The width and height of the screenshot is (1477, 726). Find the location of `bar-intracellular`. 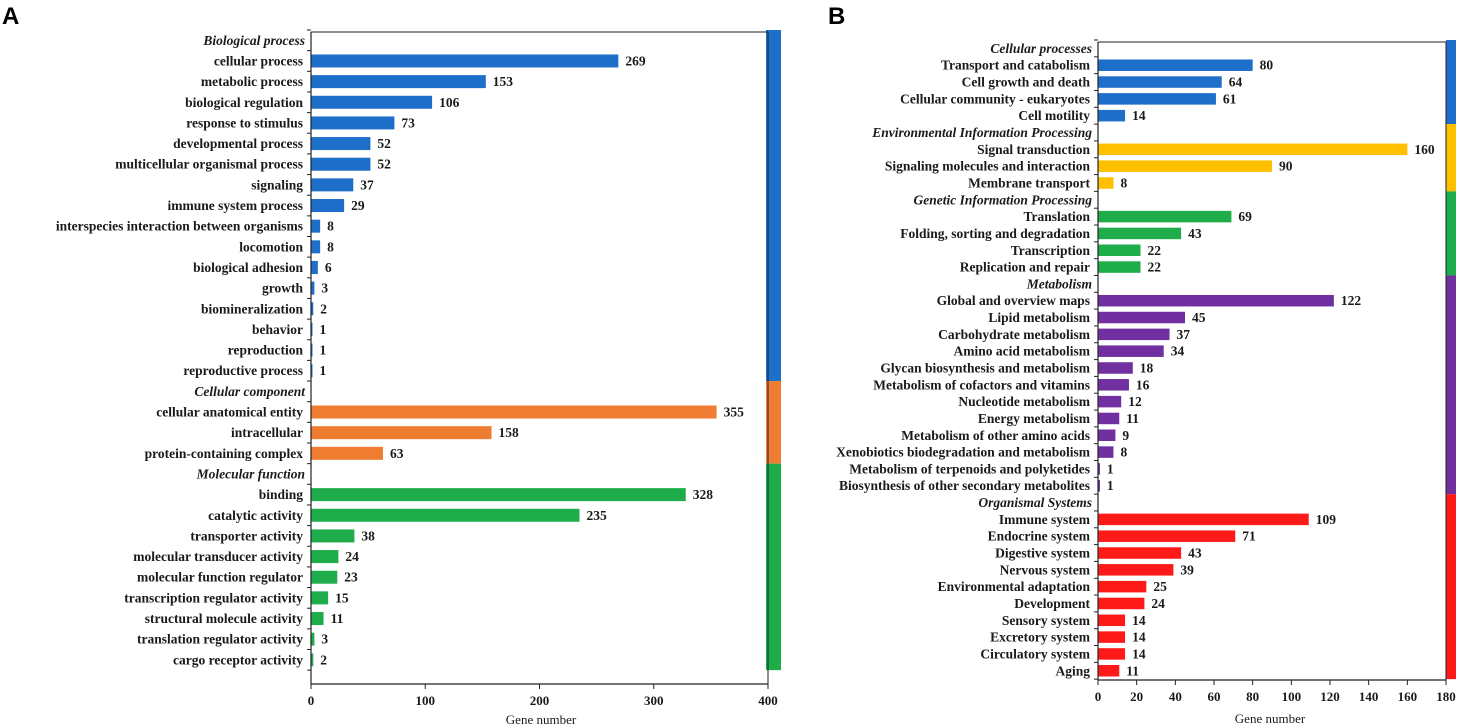

bar-intracellular is located at coordinates (401, 433).